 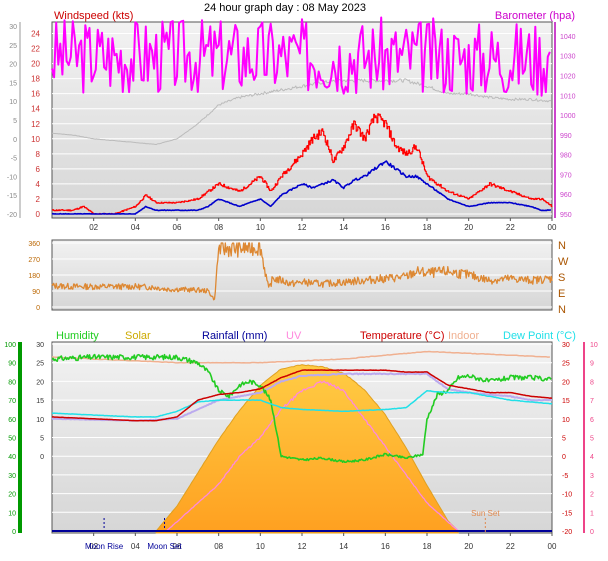 What do you see at coordinates (510, 227) in the screenshot?
I see `wind-x-tick-label: 22` at bounding box center [510, 227].